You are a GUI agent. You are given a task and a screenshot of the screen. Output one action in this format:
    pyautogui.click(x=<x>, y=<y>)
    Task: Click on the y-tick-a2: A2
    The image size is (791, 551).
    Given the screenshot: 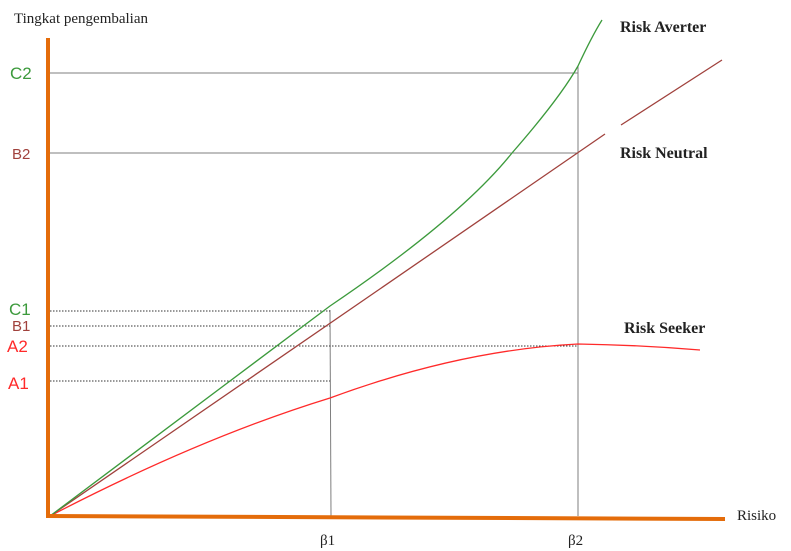 What is the action you would take?
    pyautogui.click(x=17, y=346)
    